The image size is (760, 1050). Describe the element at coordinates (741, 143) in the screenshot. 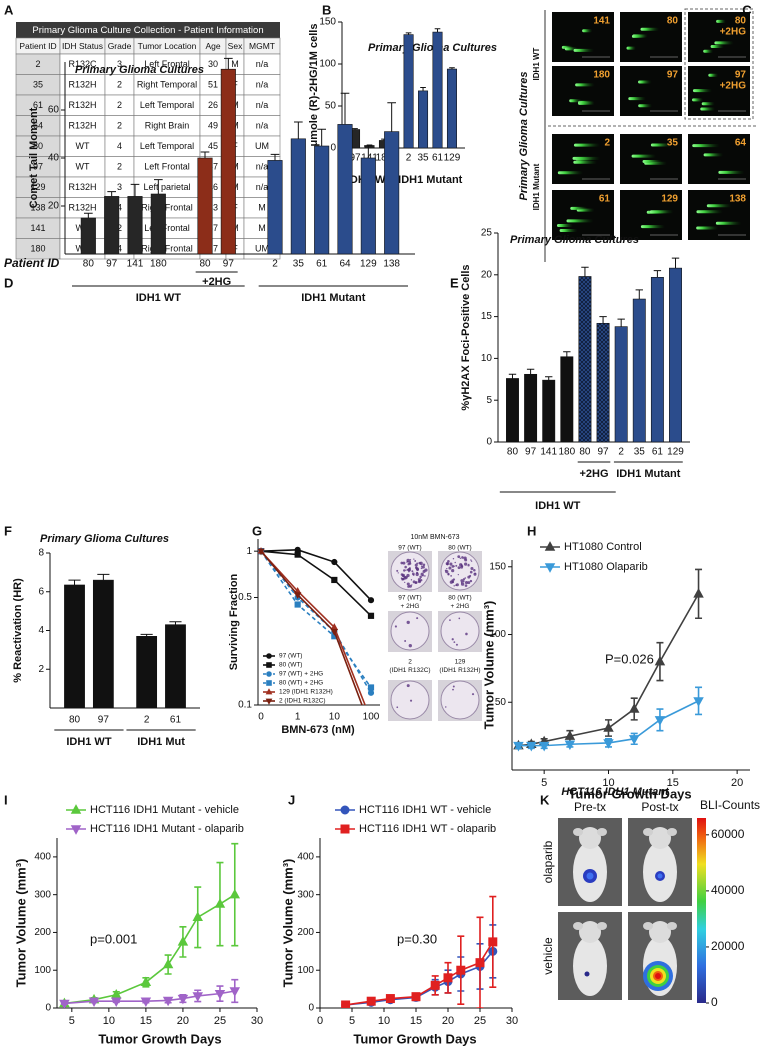

I see `image-label: 64` at that location.